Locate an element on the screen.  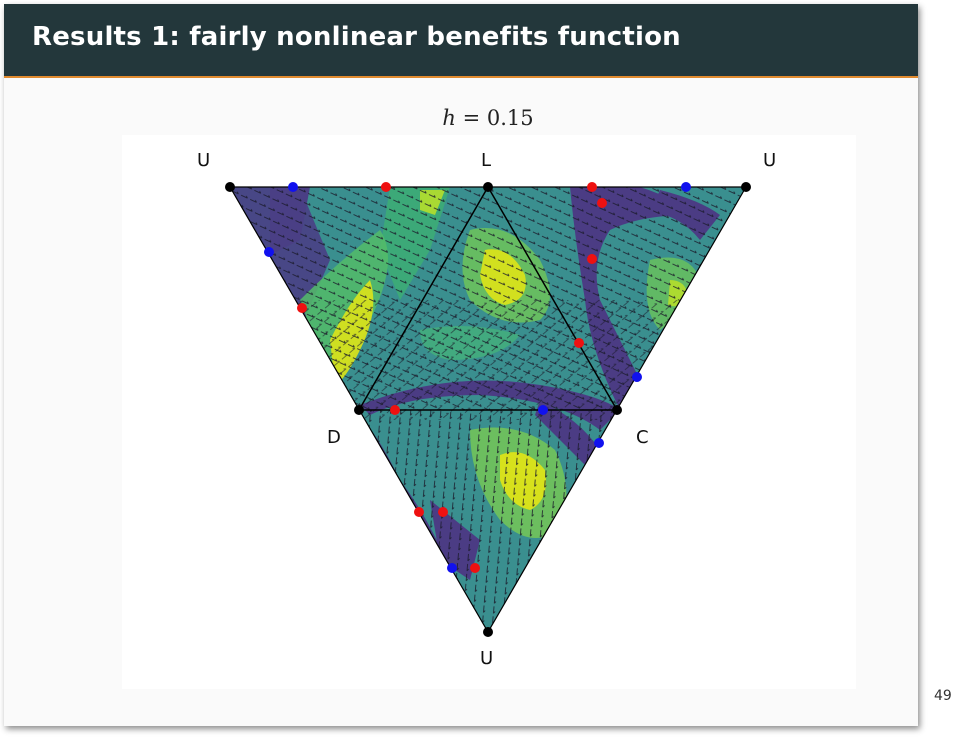
label-u-top-right: U is located at coordinates (769, 160).